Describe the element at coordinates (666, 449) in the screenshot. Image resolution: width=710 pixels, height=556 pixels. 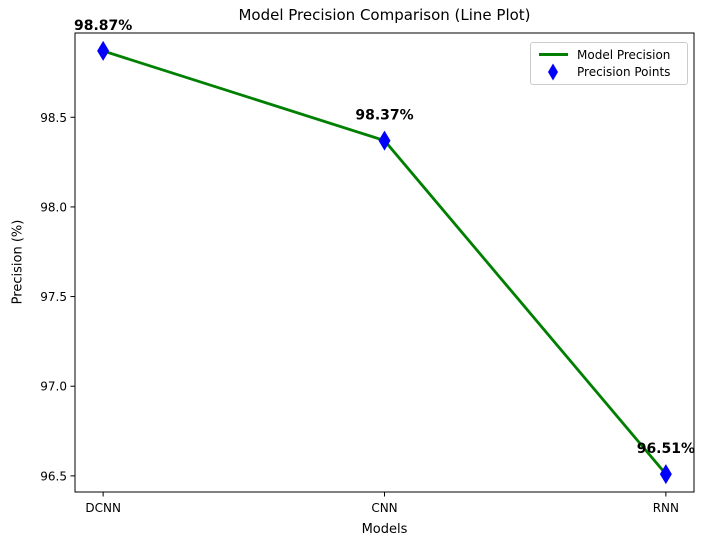
I see `point-annotation-rnn: 96.51%` at that location.